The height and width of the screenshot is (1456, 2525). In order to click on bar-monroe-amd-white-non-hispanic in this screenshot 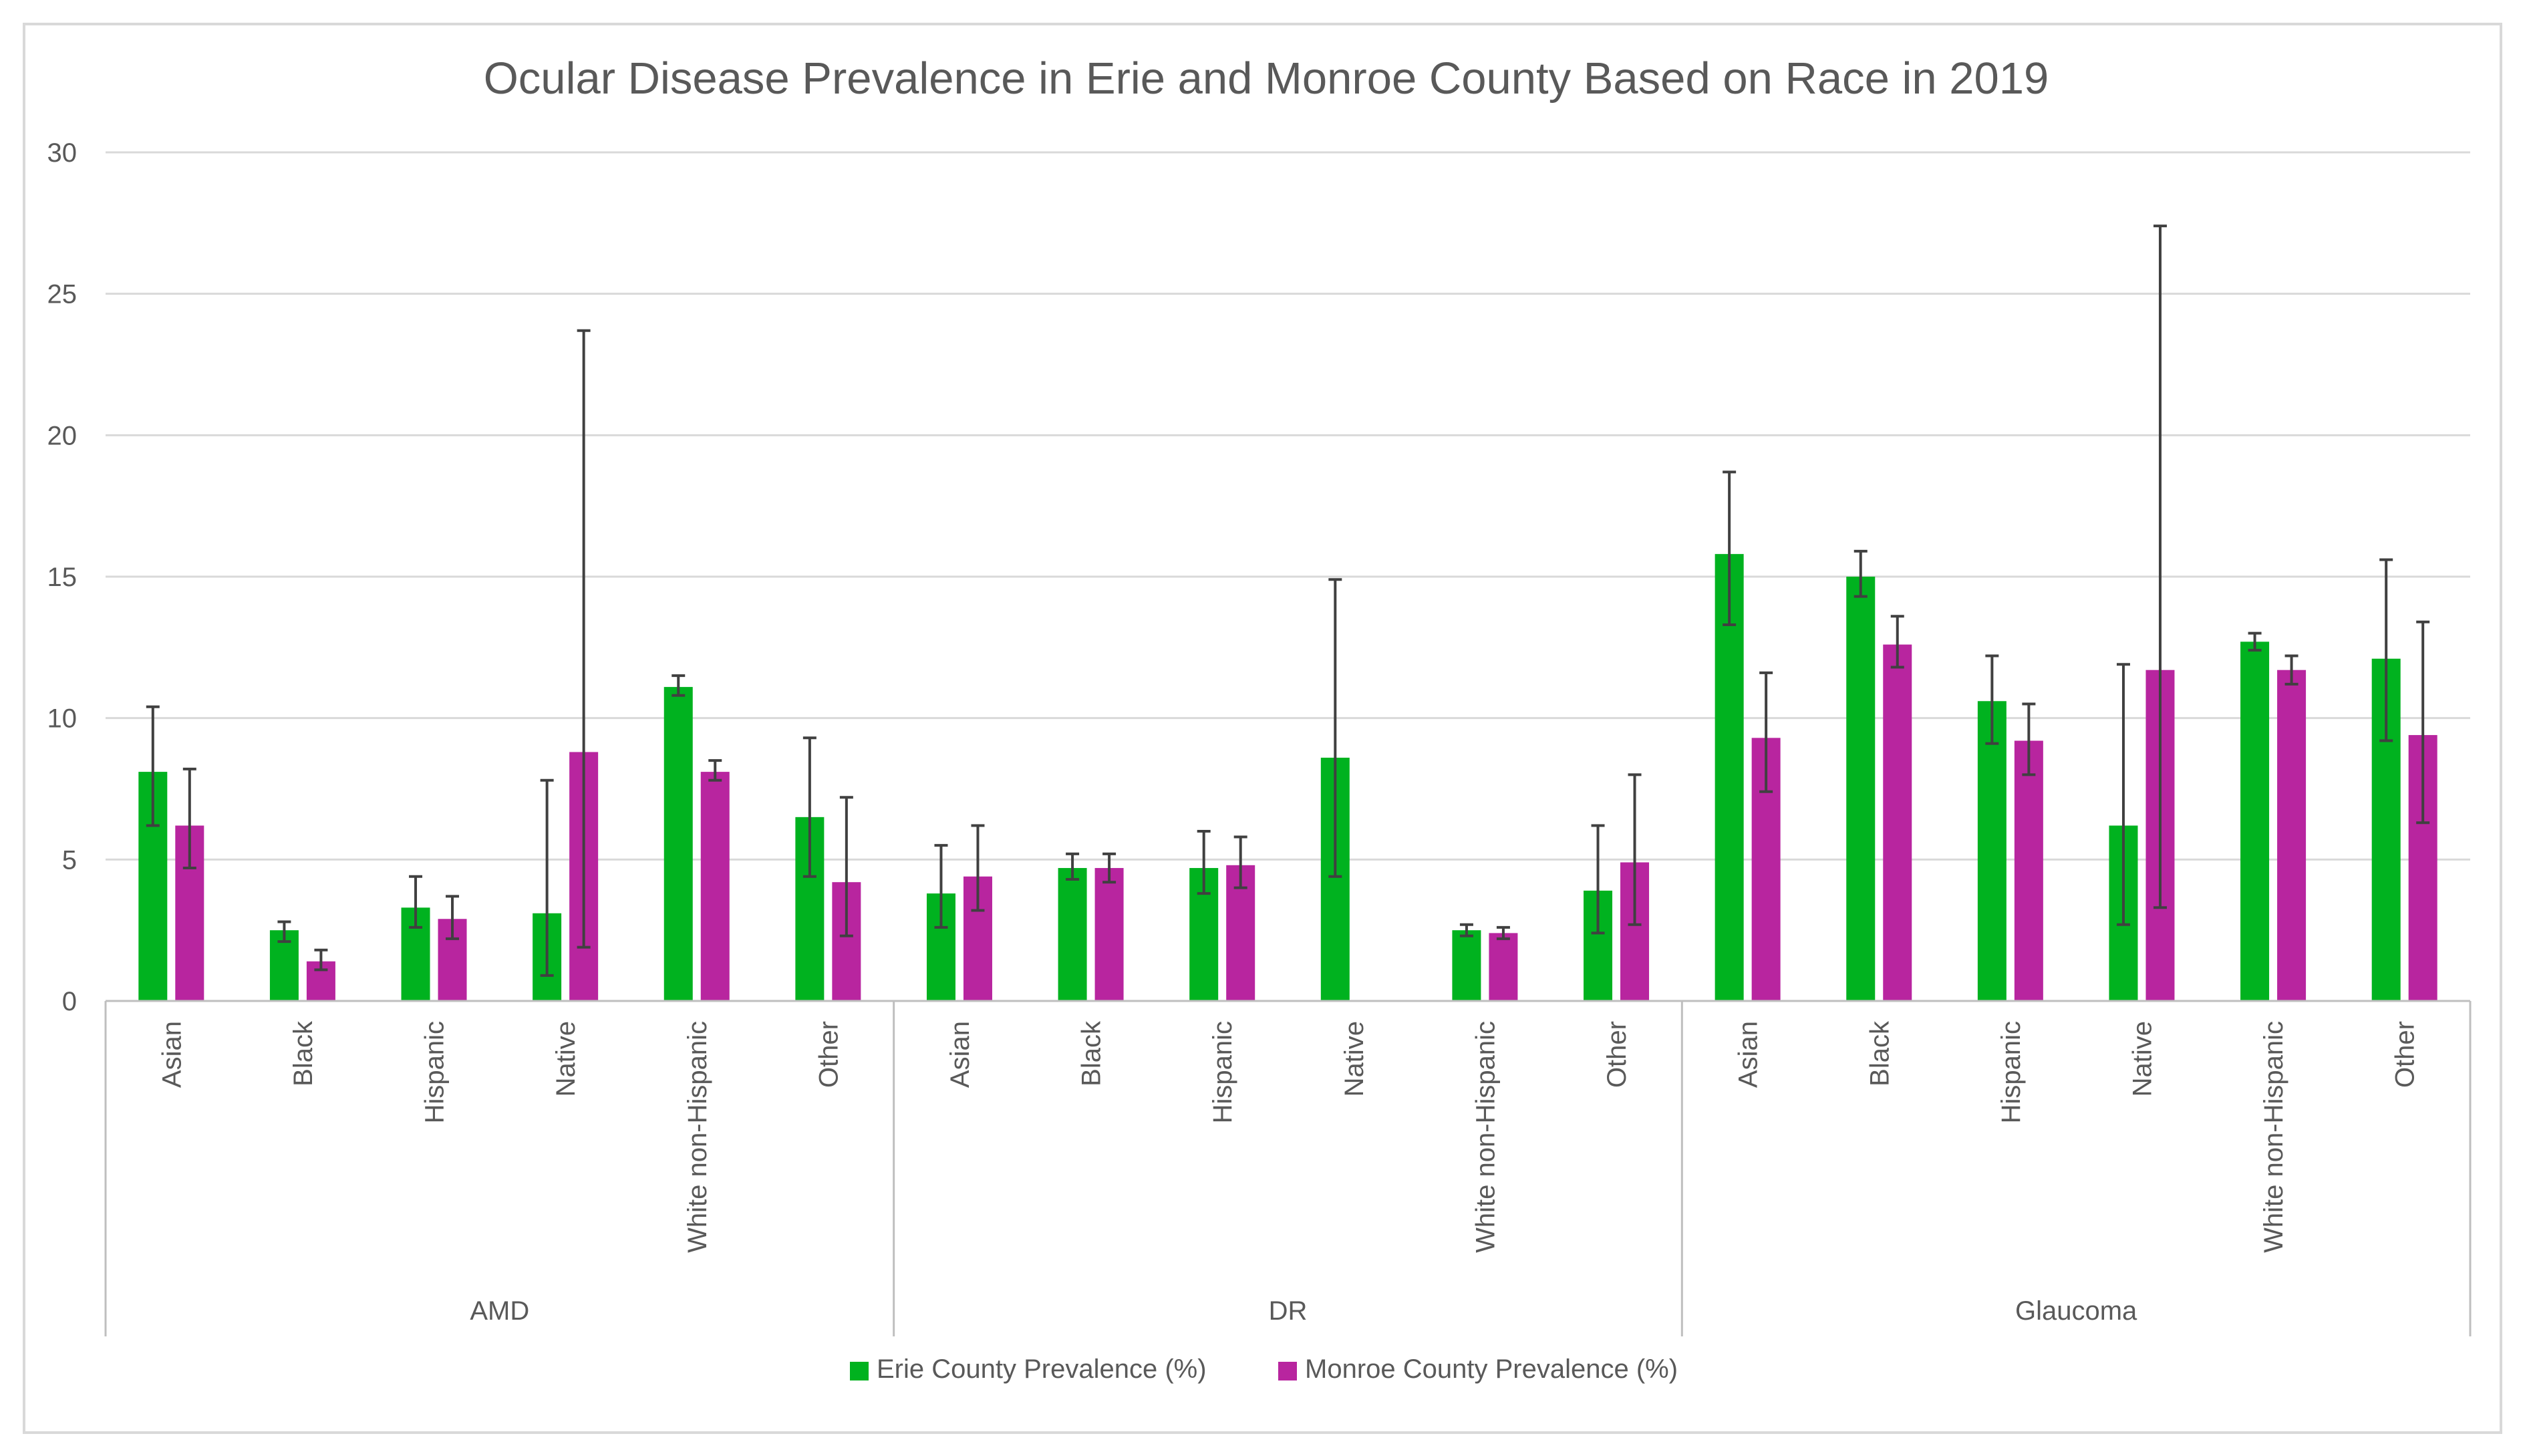, I will do `click(715, 886)`.